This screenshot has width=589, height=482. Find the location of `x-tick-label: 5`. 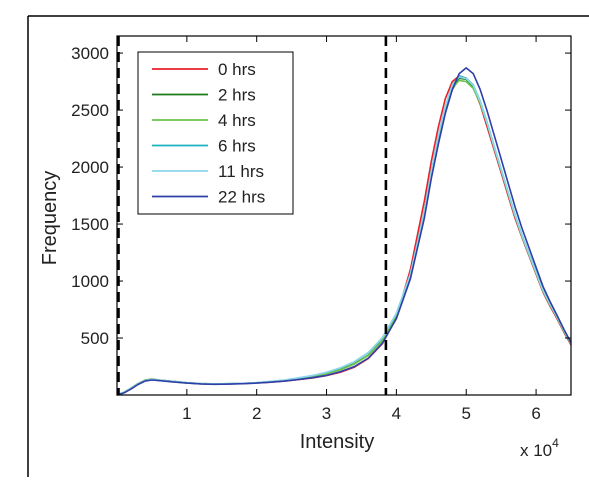

x-tick-label: 5 is located at coordinates (465, 413).